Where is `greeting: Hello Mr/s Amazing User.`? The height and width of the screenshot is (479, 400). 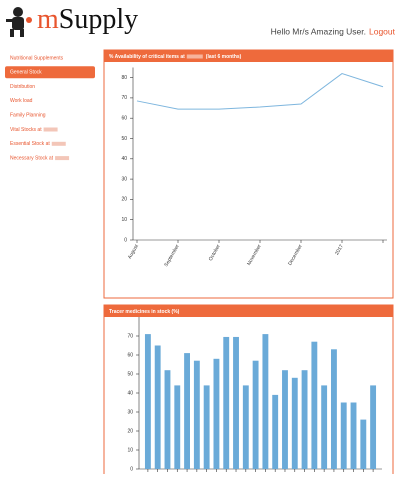
greeting: Hello Mr/s Amazing User. is located at coordinates (318, 31).